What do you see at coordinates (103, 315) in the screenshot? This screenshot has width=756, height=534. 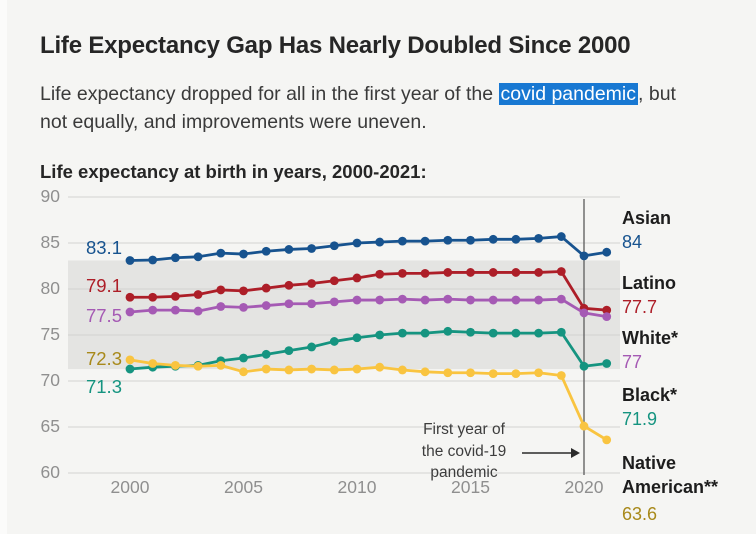 I see `start-value-white: 77.5` at bounding box center [103, 315].